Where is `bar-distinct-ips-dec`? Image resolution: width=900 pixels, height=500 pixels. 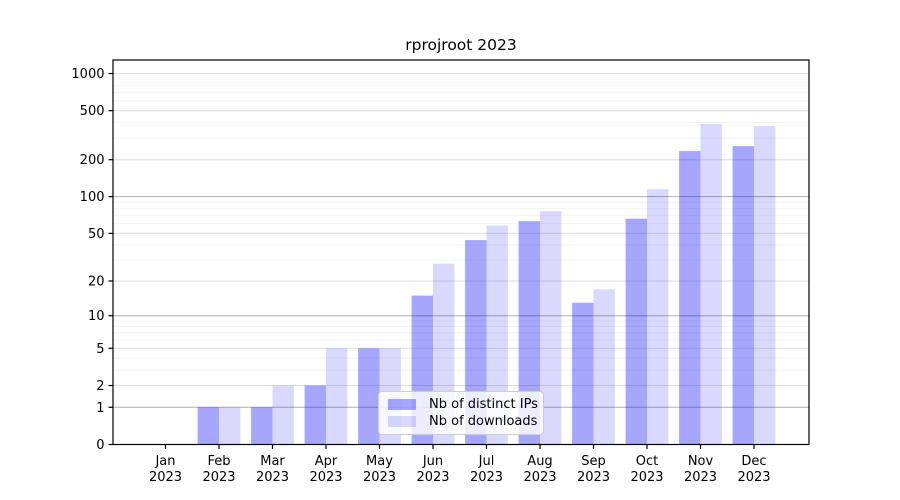 bar-distinct-ips-dec is located at coordinates (743, 295).